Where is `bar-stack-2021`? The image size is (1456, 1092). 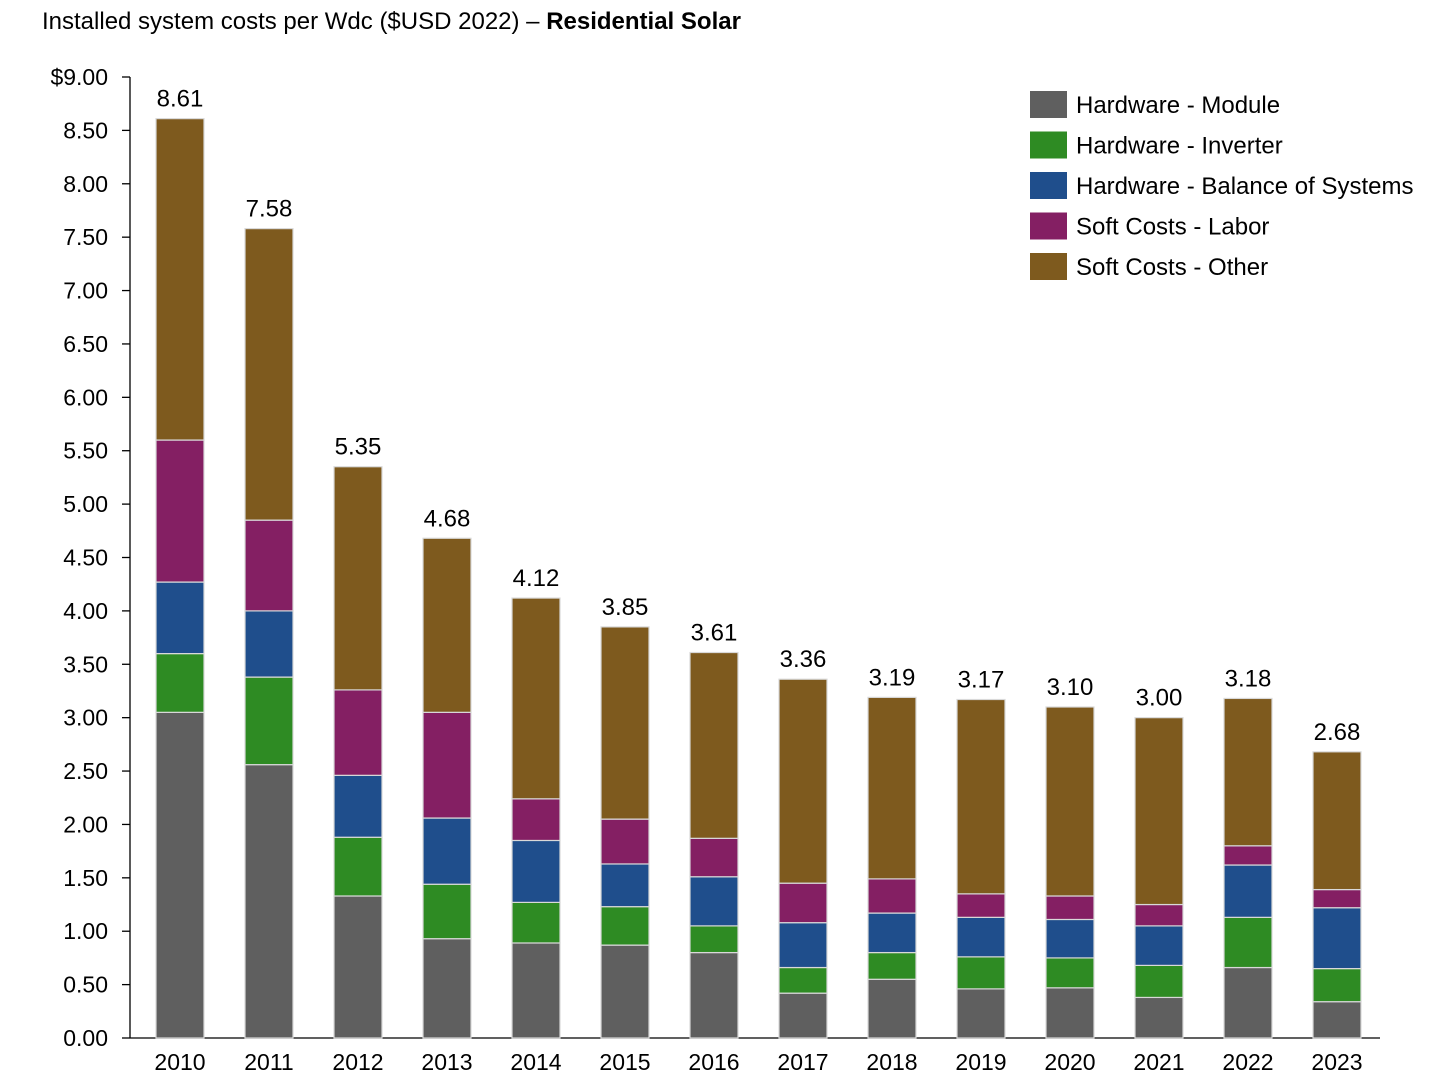 bar-stack-2021 is located at coordinates (1159, 878).